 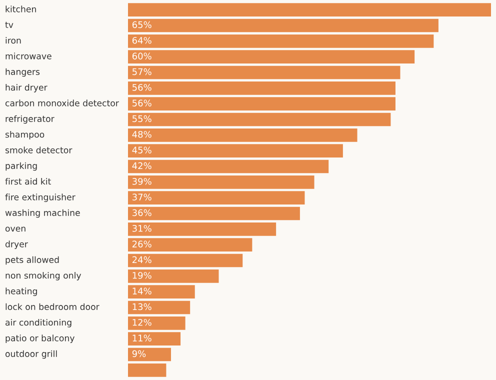 I want to click on data-label: 64%, so click(x=142, y=40).